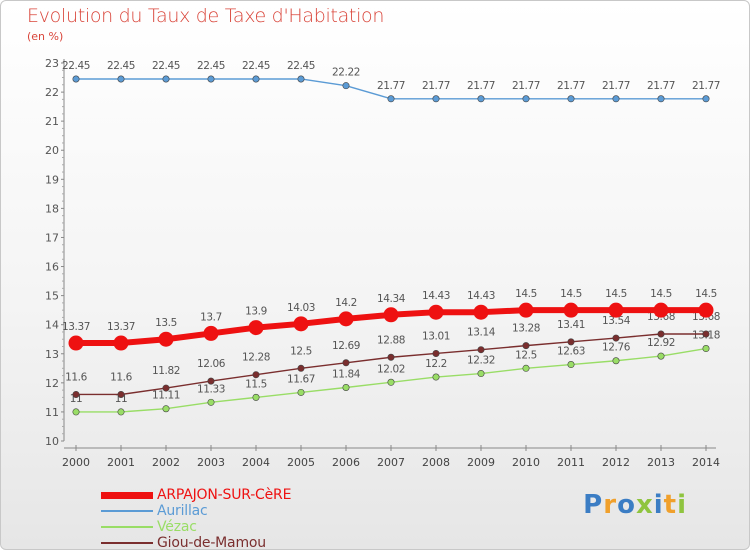 The height and width of the screenshot is (550, 750). Describe the element at coordinates (52, 150) in the screenshot. I see `y-tick-label: 20` at that location.